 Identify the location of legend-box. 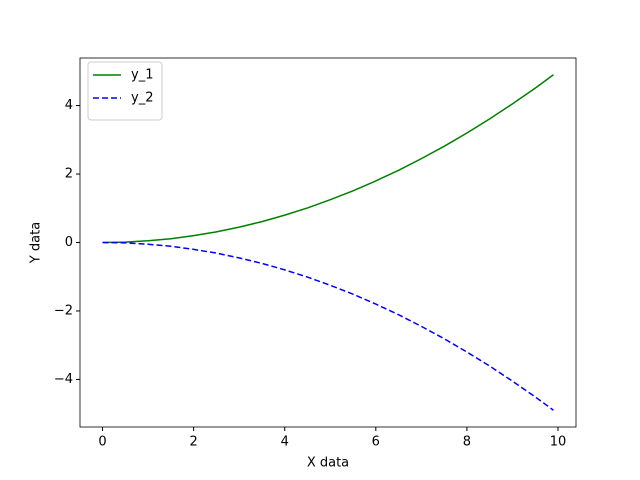
(125, 91).